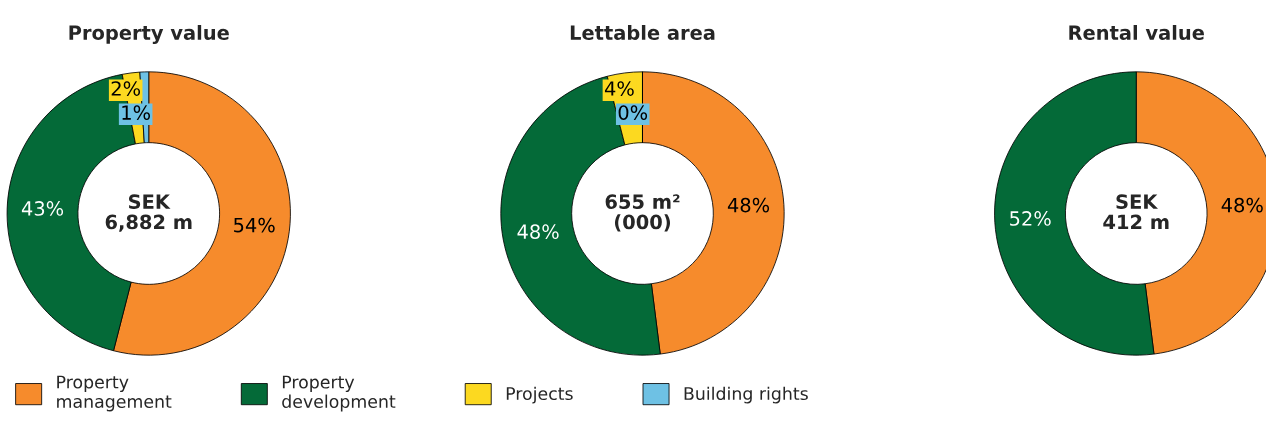 This screenshot has height=427, width=1266. Describe the element at coordinates (254, 225) in the screenshot. I see `data-label: 54%` at that location.